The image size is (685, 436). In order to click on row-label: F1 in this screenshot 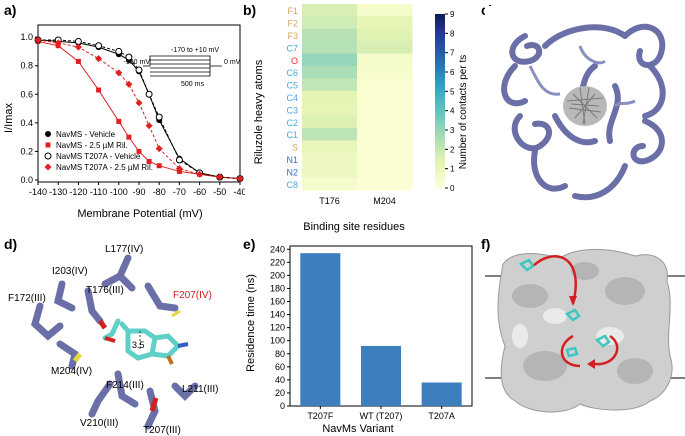, I will do `click(292, 11)`.